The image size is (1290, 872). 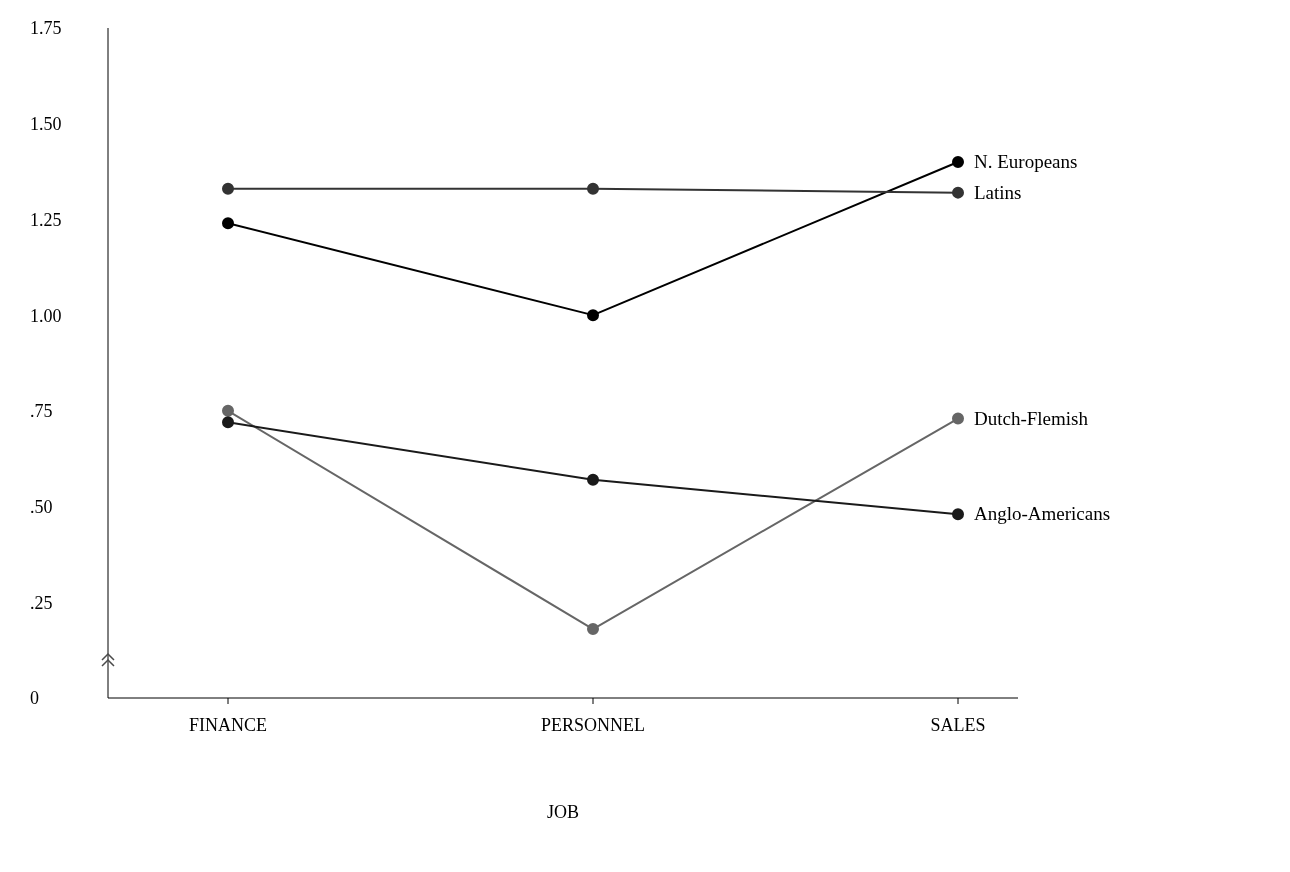 What do you see at coordinates (46, 28) in the screenshot?
I see `y-tick-label: 1.75` at bounding box center [46, 28].